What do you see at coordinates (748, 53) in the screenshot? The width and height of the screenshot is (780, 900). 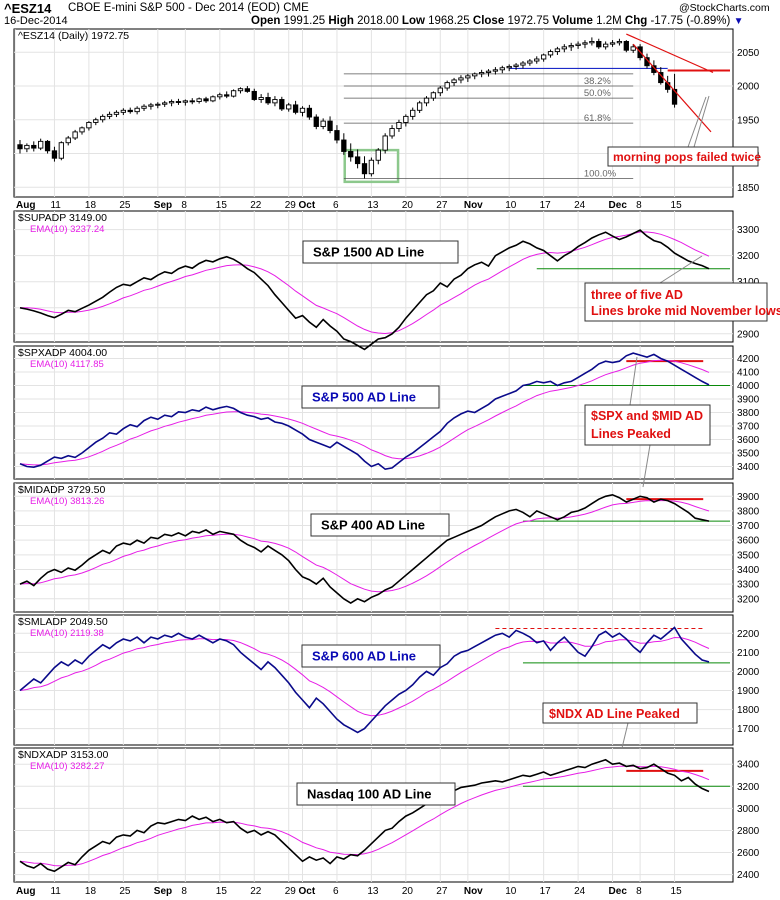 I see `y-tick-label: 2050` at bounding box center [748, 53].